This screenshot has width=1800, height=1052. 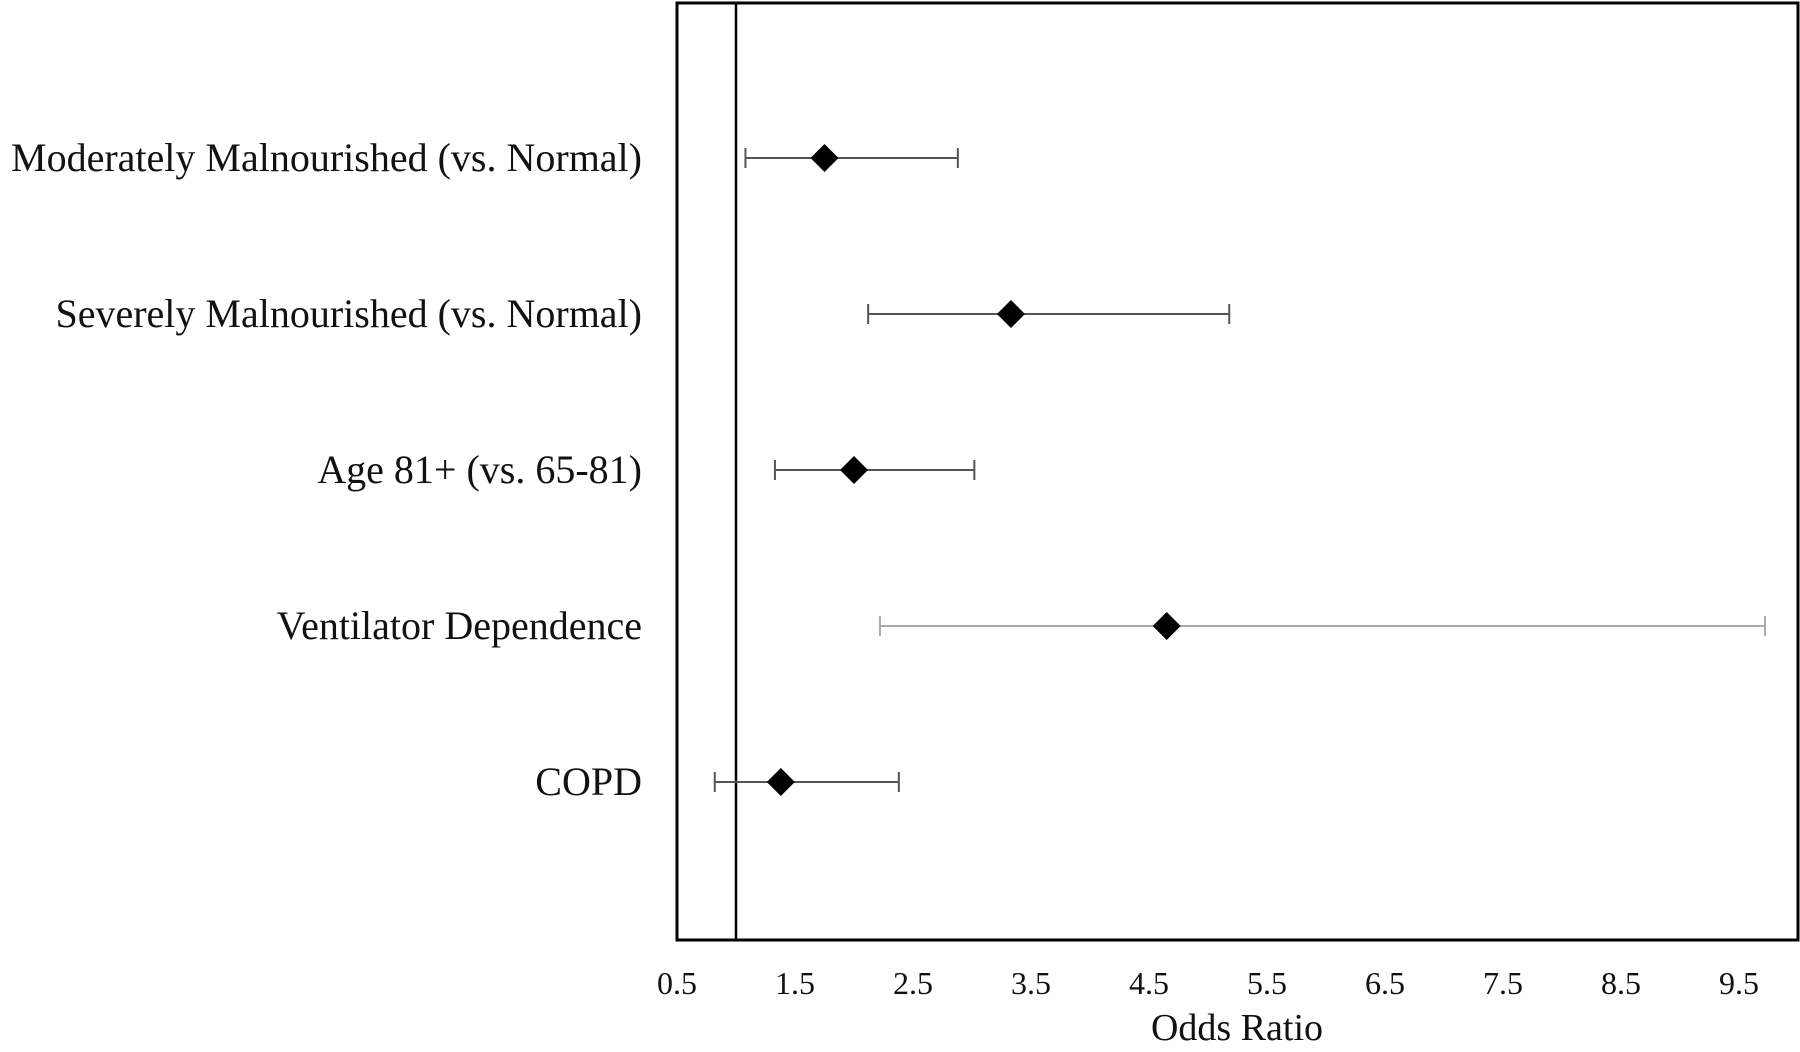 I want to click on x-tick-label: 5.5, so click(x=1267, y=983).